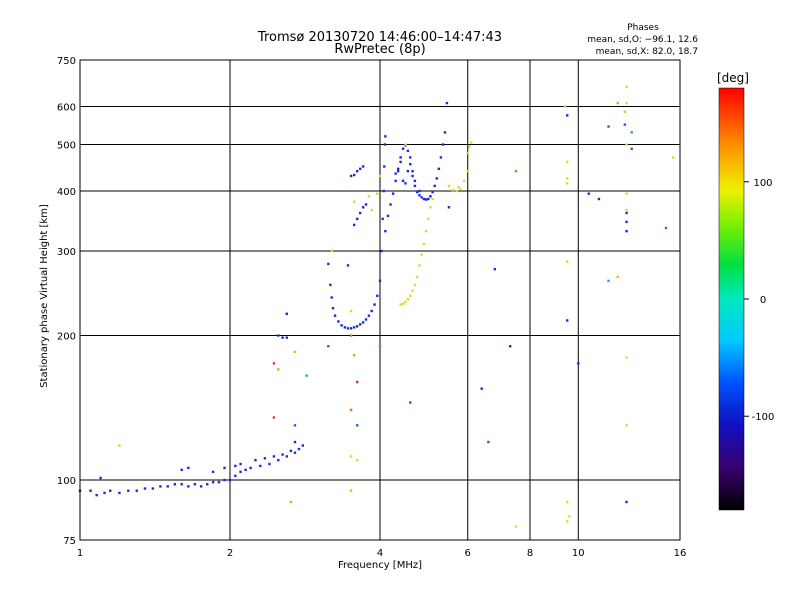  I want to click on phases-note-o: mean, sd,O: −96.1, 12.6, so click(642, 40).